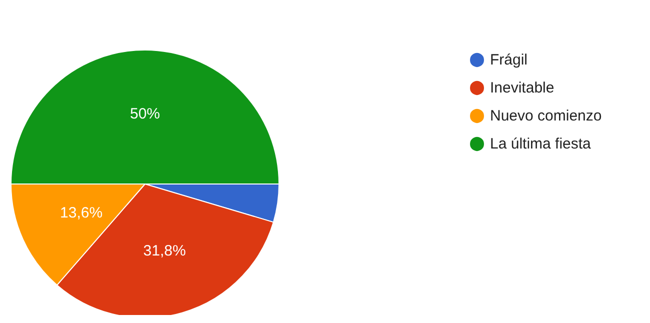 Image resolution: width=650 pixels, height=323 pixels. I want to click on data-label: 50%, so click(145, 114).